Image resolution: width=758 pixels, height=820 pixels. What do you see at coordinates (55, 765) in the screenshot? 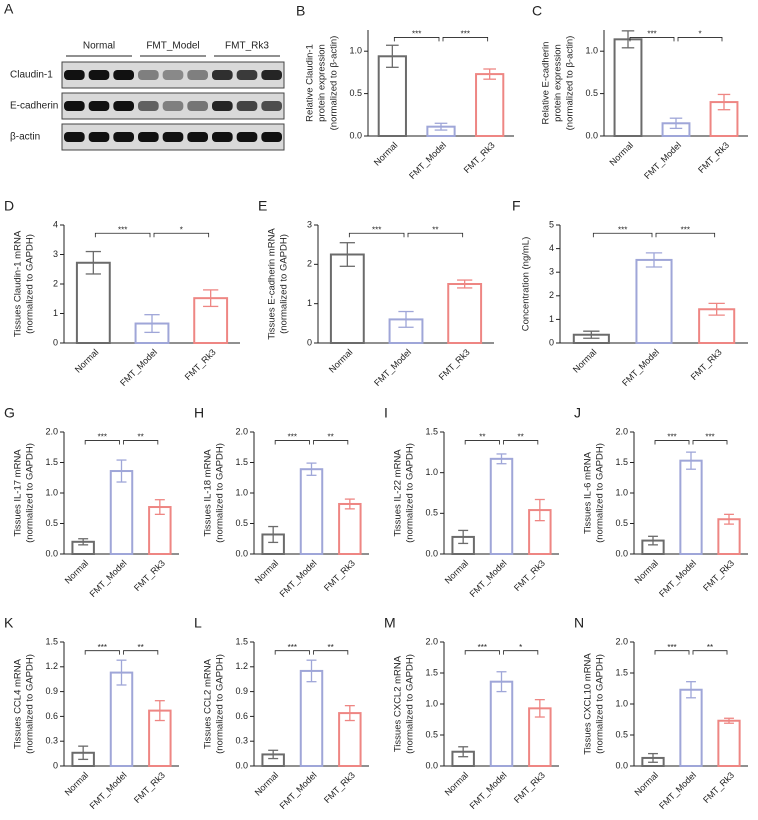
I see `y-tick-label: 0` at bounding box center [55, 765].